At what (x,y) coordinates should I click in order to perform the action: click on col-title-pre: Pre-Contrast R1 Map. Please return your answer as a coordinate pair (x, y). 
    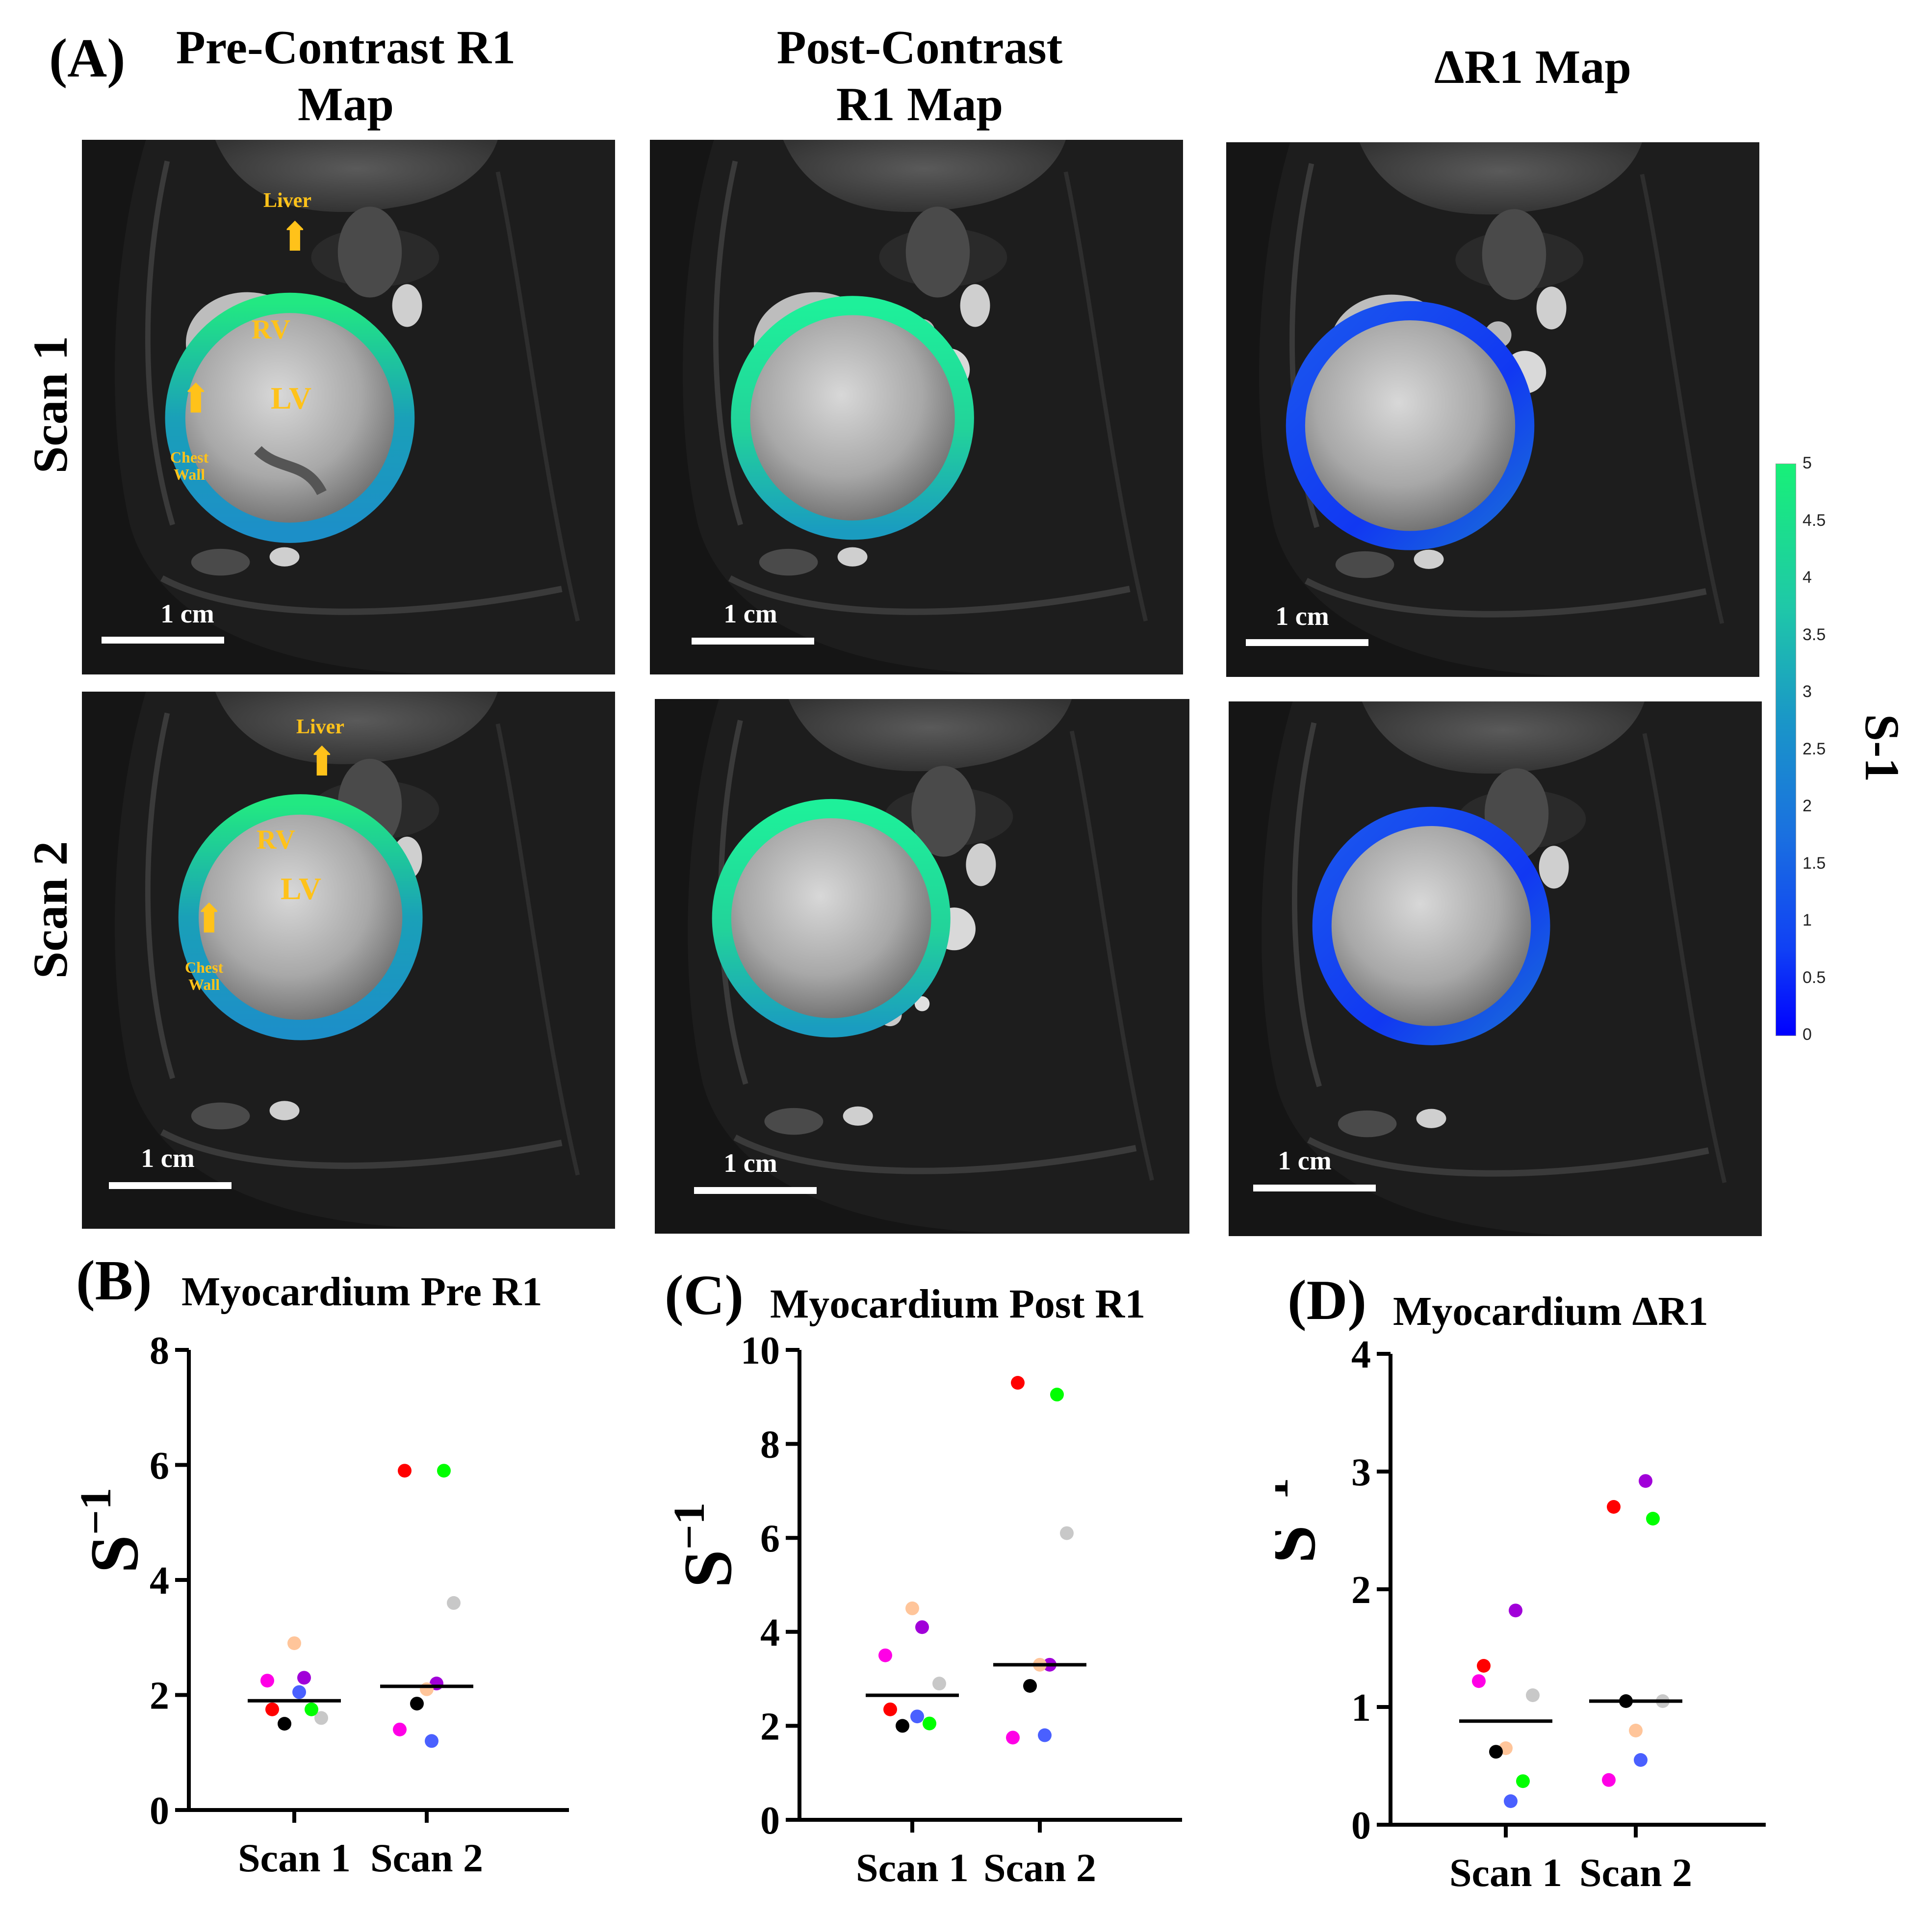
    Looking at the image, I should click on (346, 76).